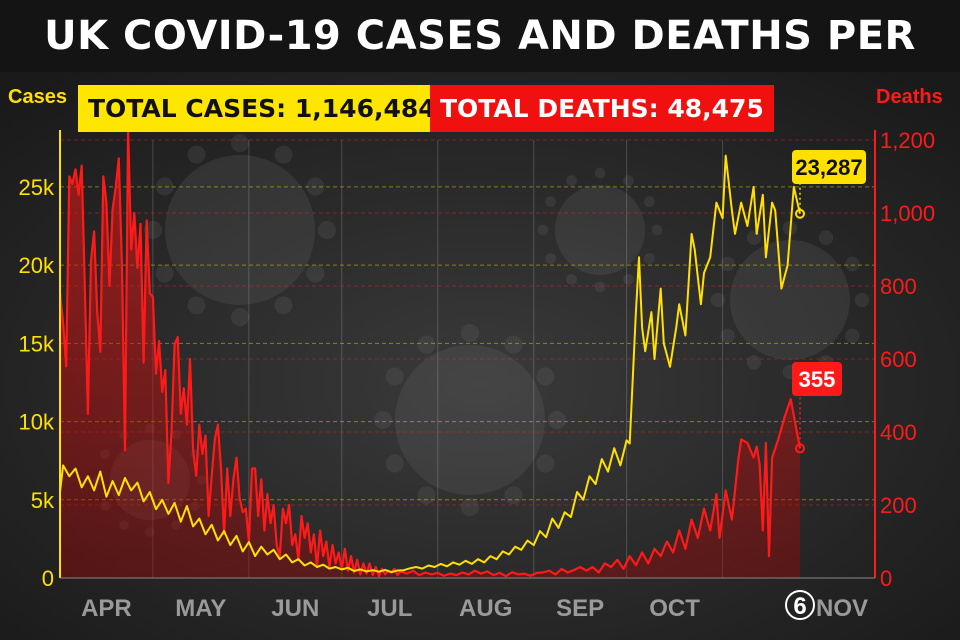 This screenshot has width=960, height=640. I want to click on left-tick-label: 0, so click(48, 578).